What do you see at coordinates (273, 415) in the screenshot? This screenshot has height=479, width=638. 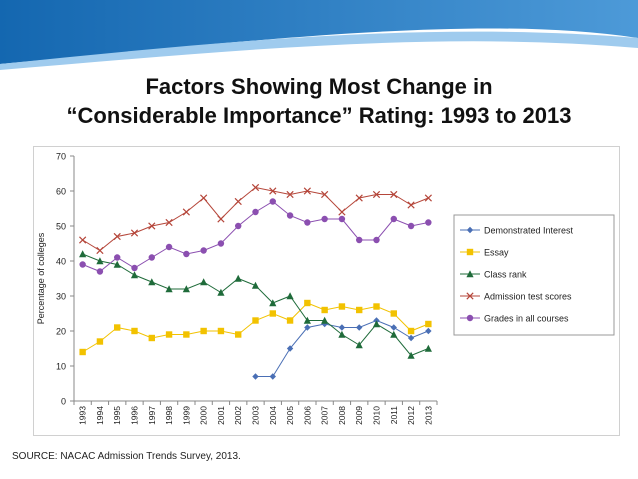 I see `x-tick-label: 2004` at bounding box center [273, 415].